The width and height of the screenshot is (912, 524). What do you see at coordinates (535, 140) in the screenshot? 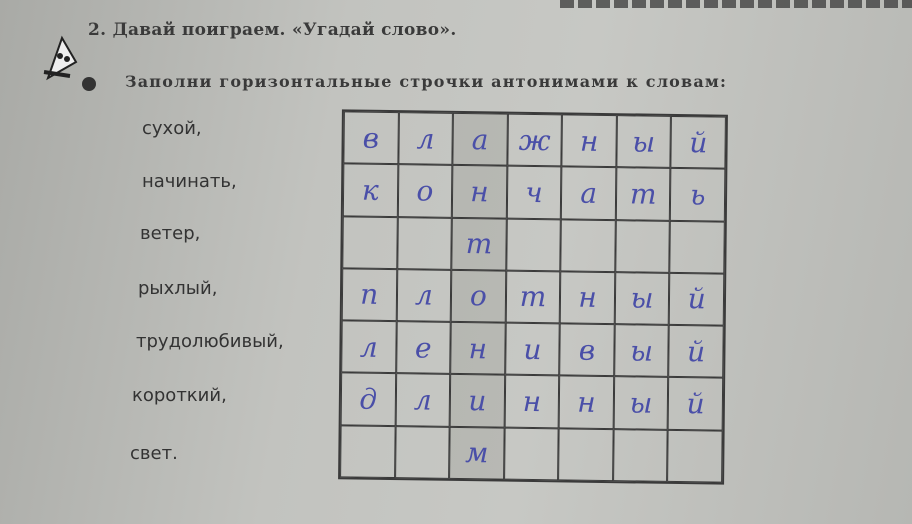
I see `crossword-cell: ж` at bounding box center [535, 140].